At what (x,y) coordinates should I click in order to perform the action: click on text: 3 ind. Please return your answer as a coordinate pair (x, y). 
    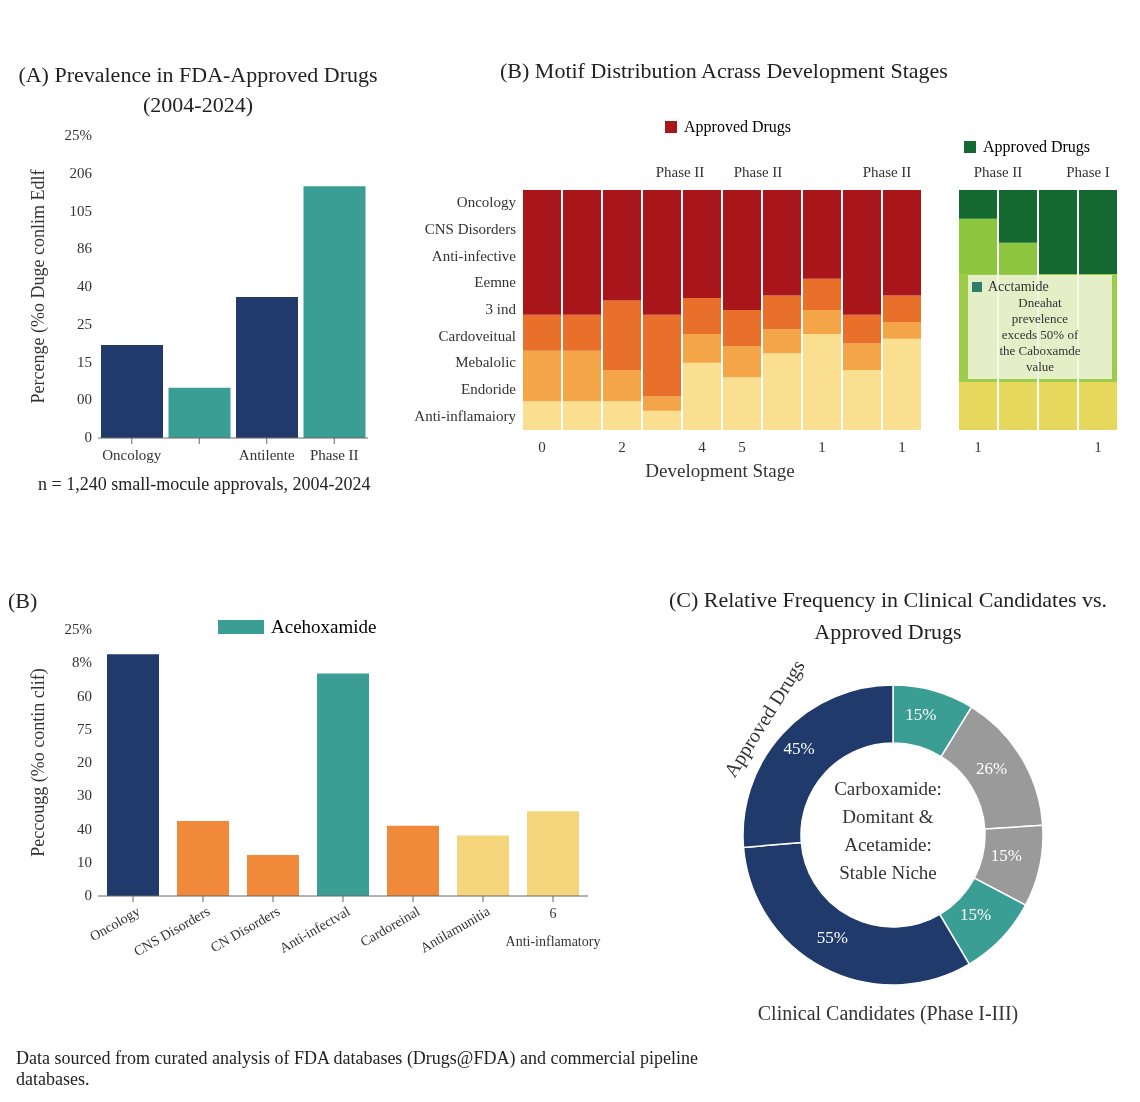
    Looking at the image, I should click on (500, 309).